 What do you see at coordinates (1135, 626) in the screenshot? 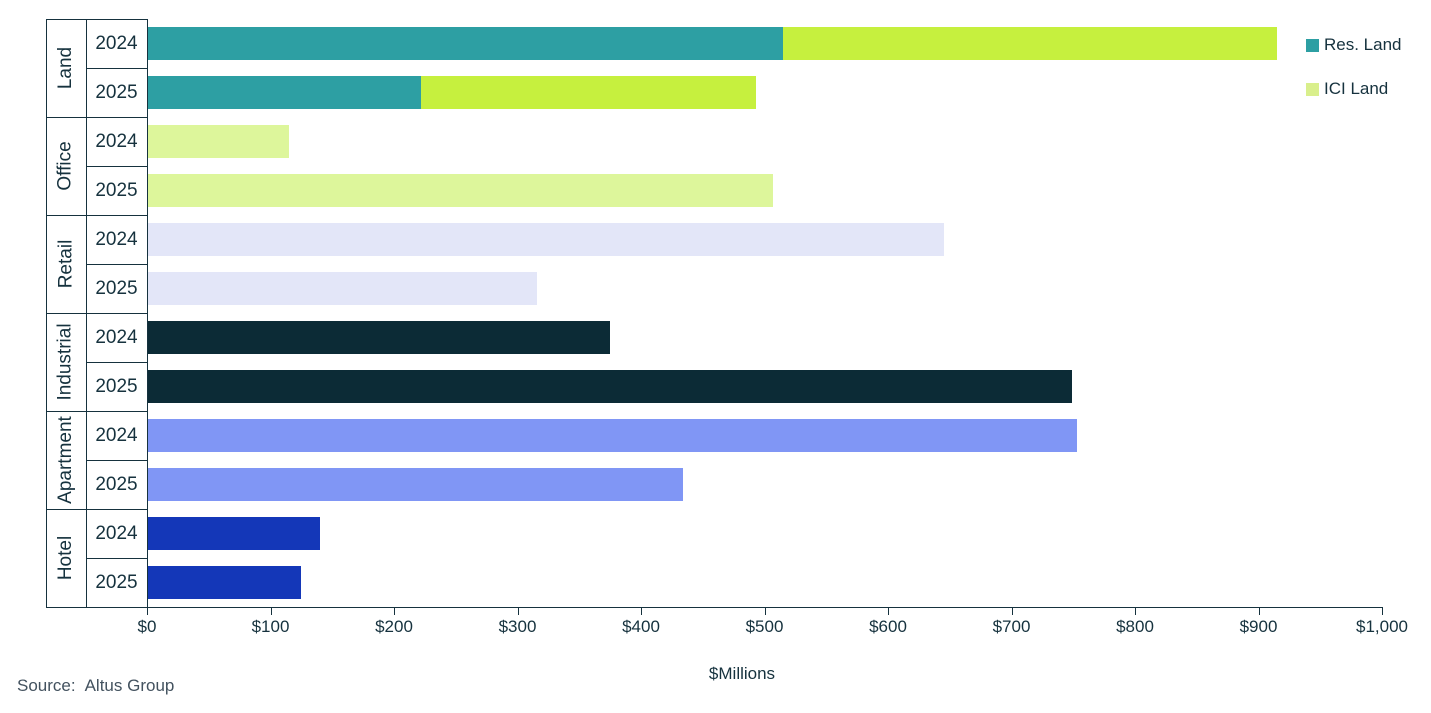
I see `x-tick-label: $800` at bounding box center [1135, 626].